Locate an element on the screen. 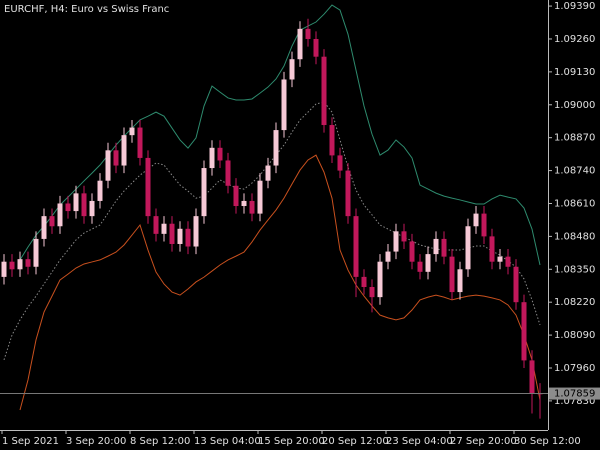  y-tick-label: 1.09130 is located at coordinates (574, 72).